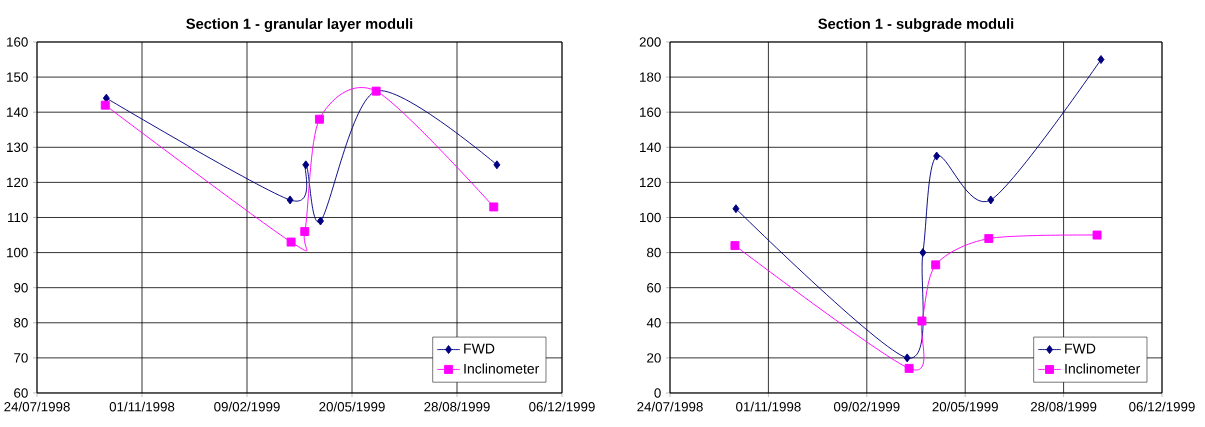  Describe the element at coordinates (17, 77) in the screenshot. I see `y-tick-label: 150` at that location.